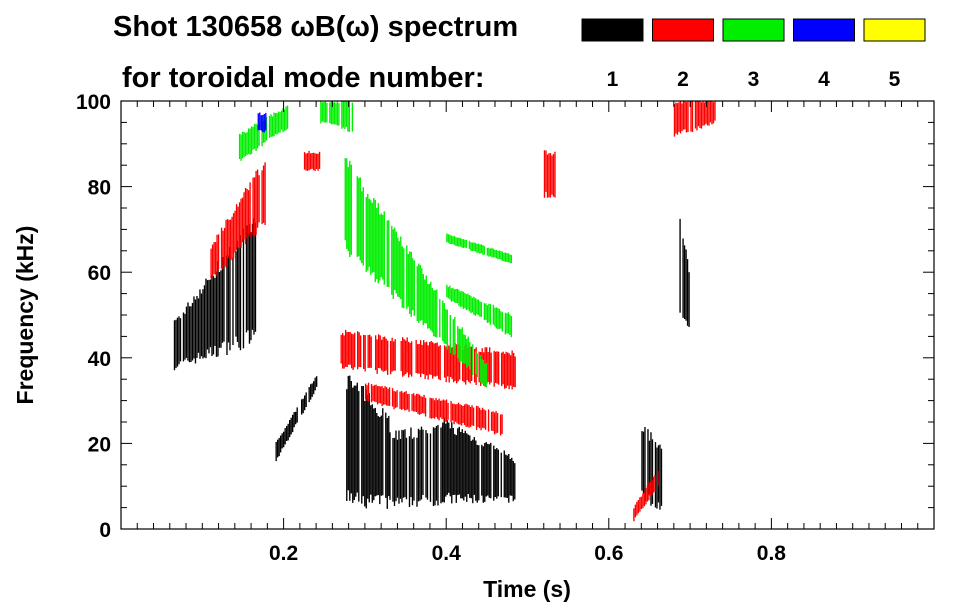 This screenshot has height=615, width=963. I want to click on chart-subtitle: for toroidal mode number:, so click(303, 78).